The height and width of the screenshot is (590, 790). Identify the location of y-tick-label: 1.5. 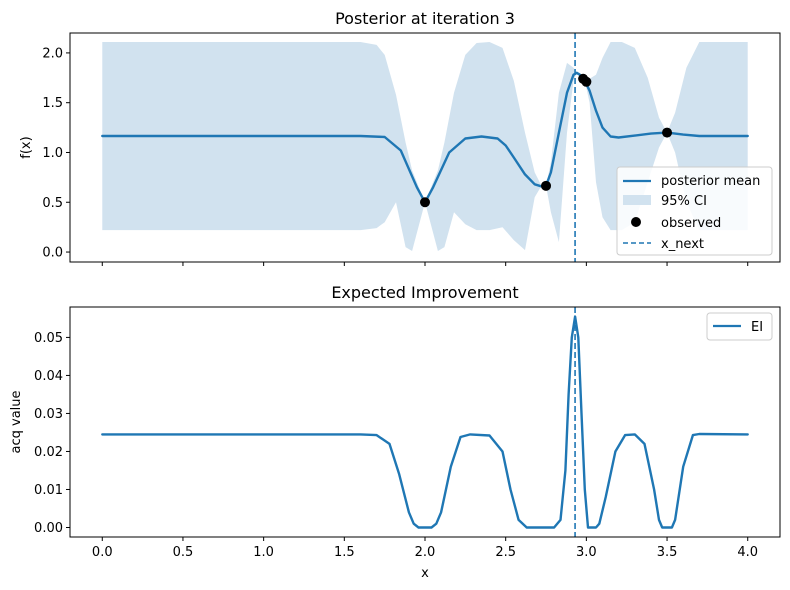
(52, 103).